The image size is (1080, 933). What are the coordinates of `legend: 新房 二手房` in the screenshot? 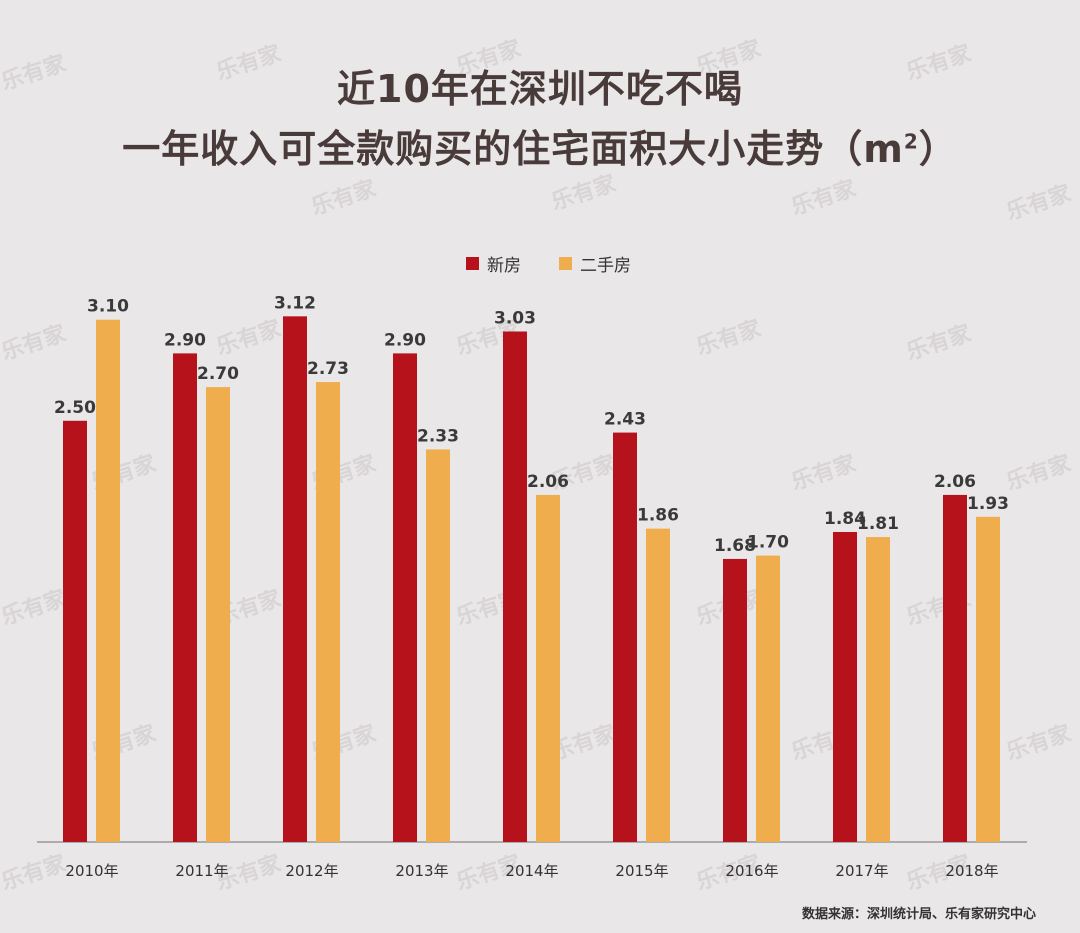 It's located at (567, 263).